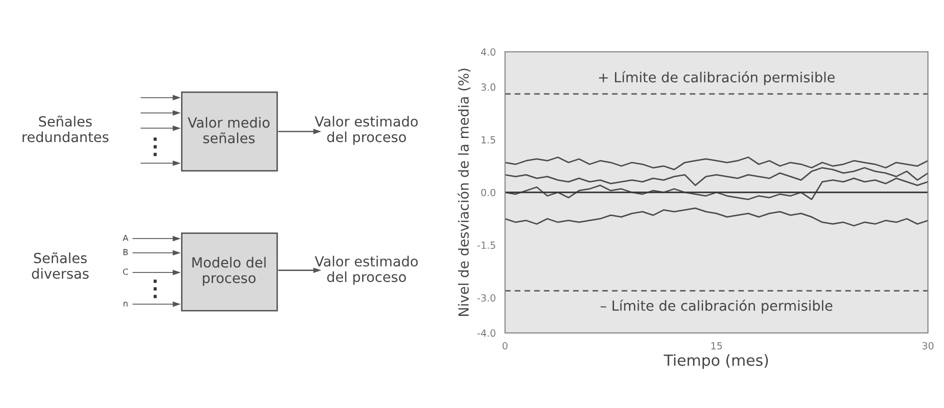  What do you see at coordinates (505, 346) in the screenshot?
I see `x-tick-label: 0` at bounding box center [505, 346].